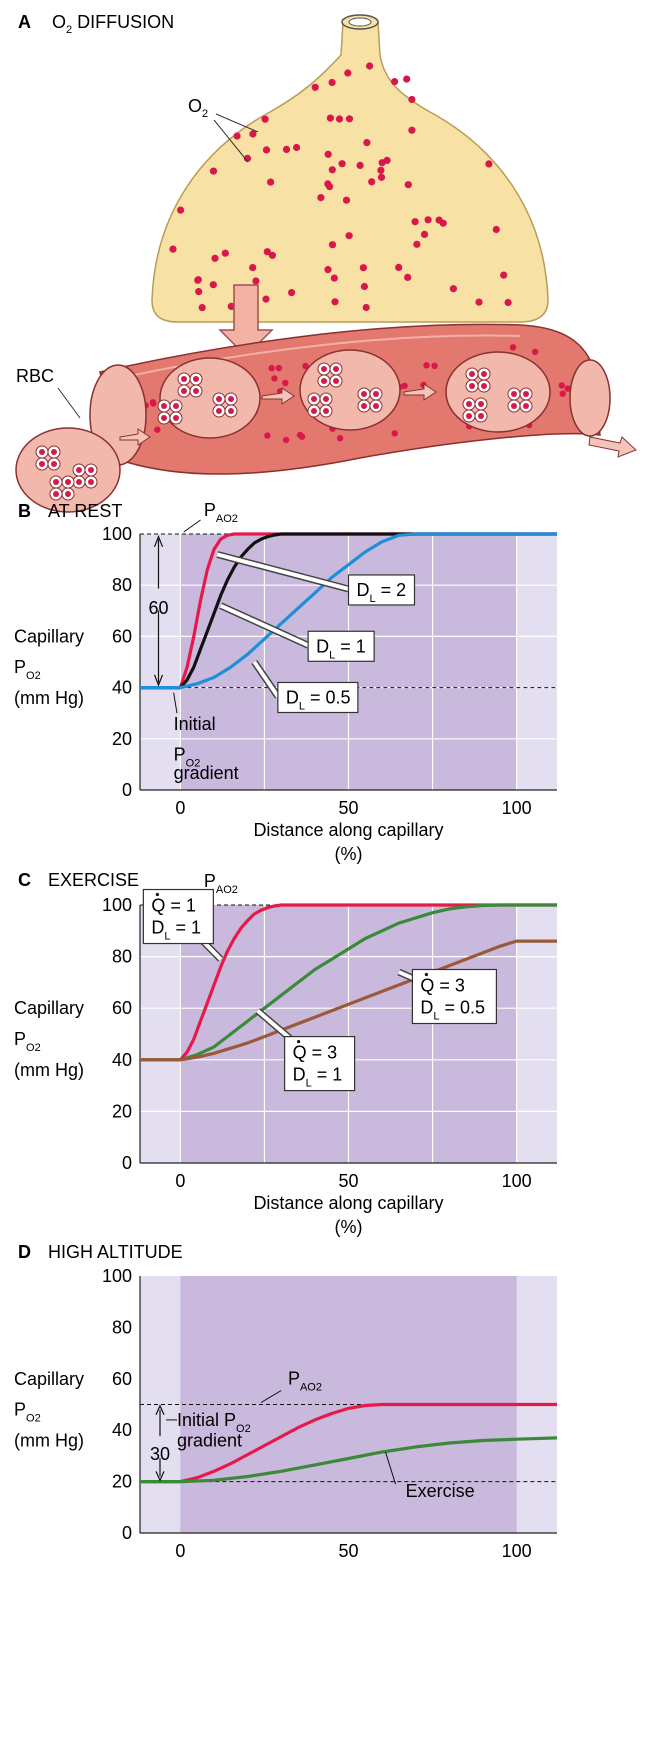  Describe the element at coordinates (24, 1252) in the screenshot. I see `panel-letter: D` at that location.